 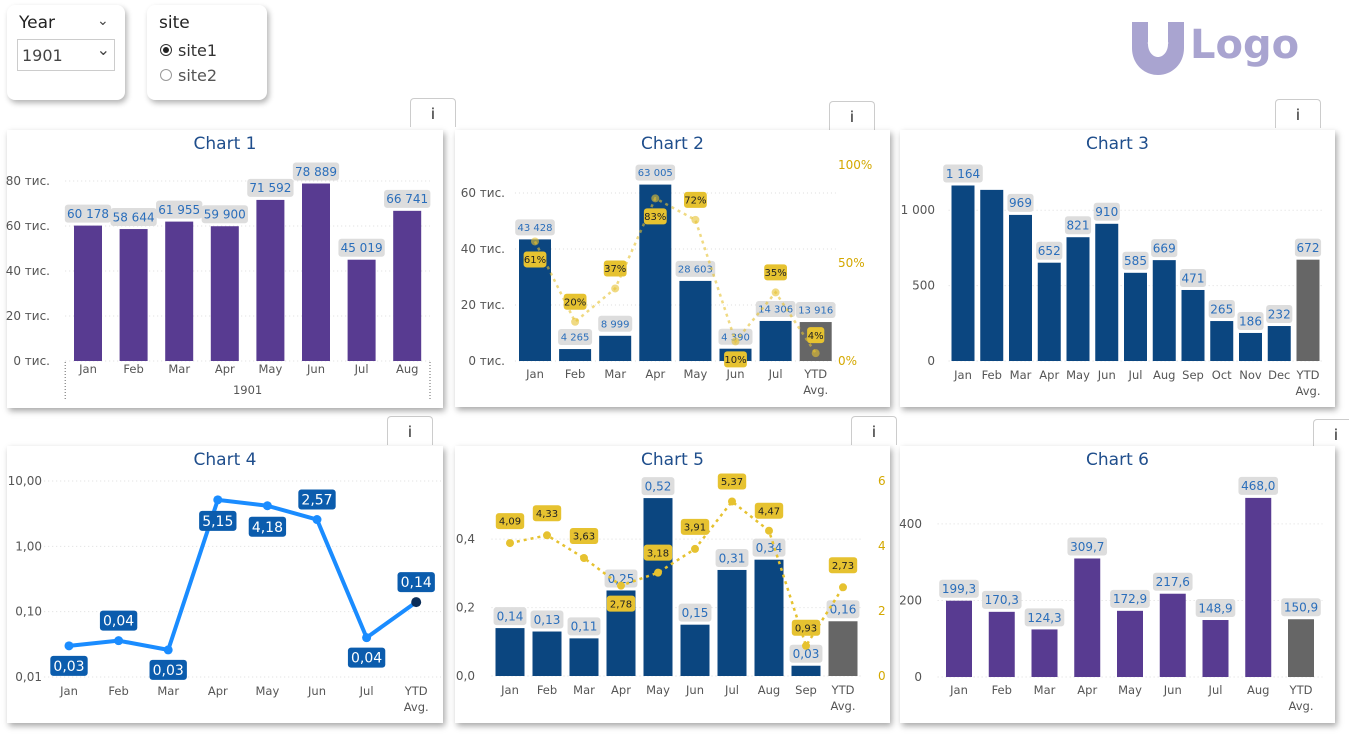 I want to click on chart-title: Chart 2, so click(x=672, y=144).